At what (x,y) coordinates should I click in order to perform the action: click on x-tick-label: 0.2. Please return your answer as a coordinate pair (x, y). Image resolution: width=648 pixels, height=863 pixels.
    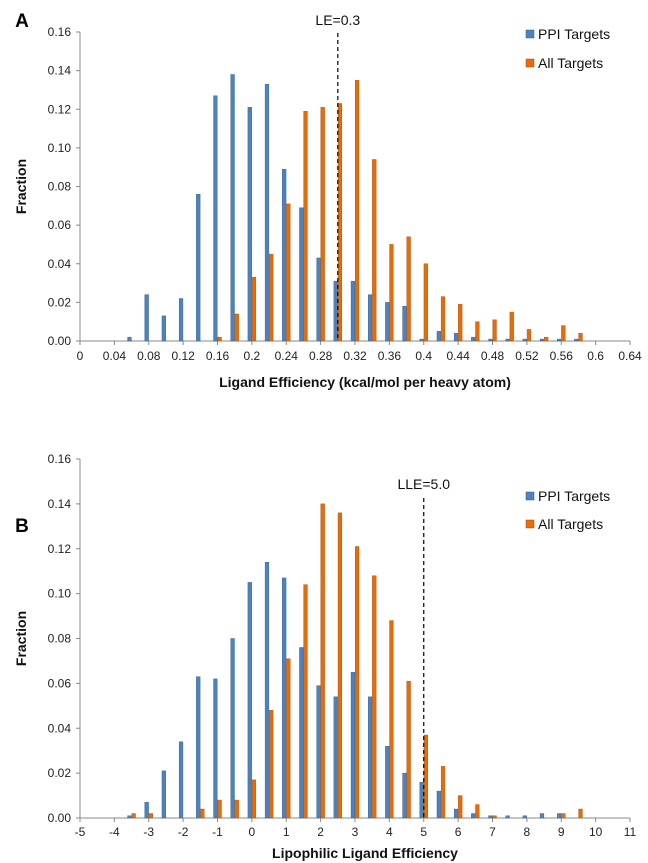
    Looking at the image, I should click on (252, 356).